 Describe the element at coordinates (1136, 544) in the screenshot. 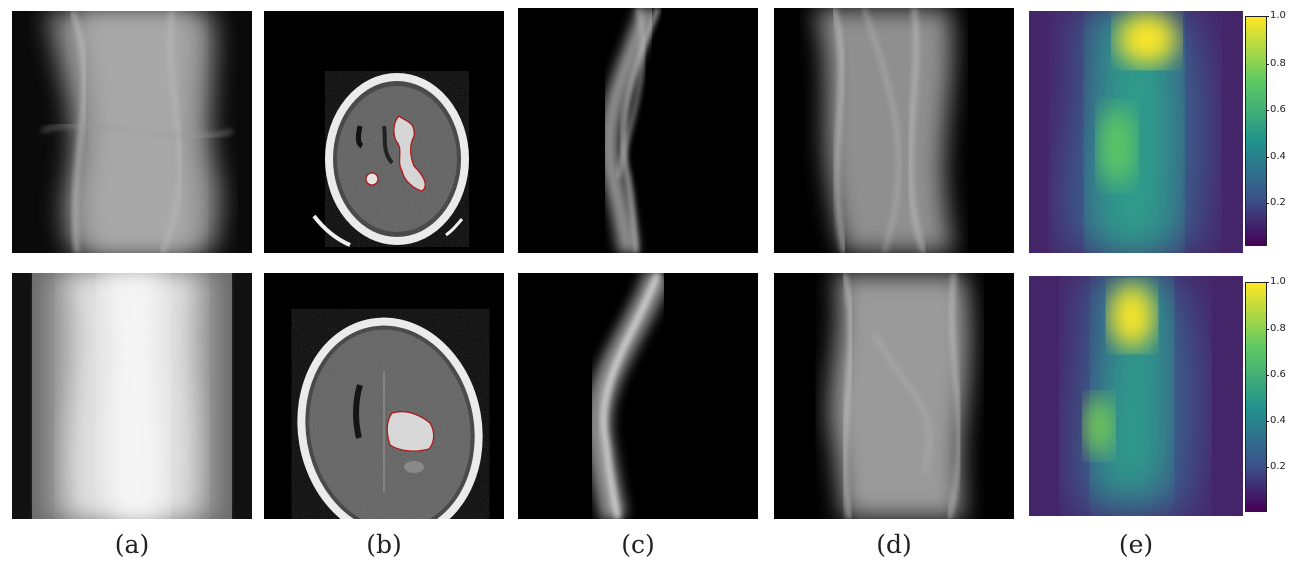

I see `caption-e: (e)` at that location.